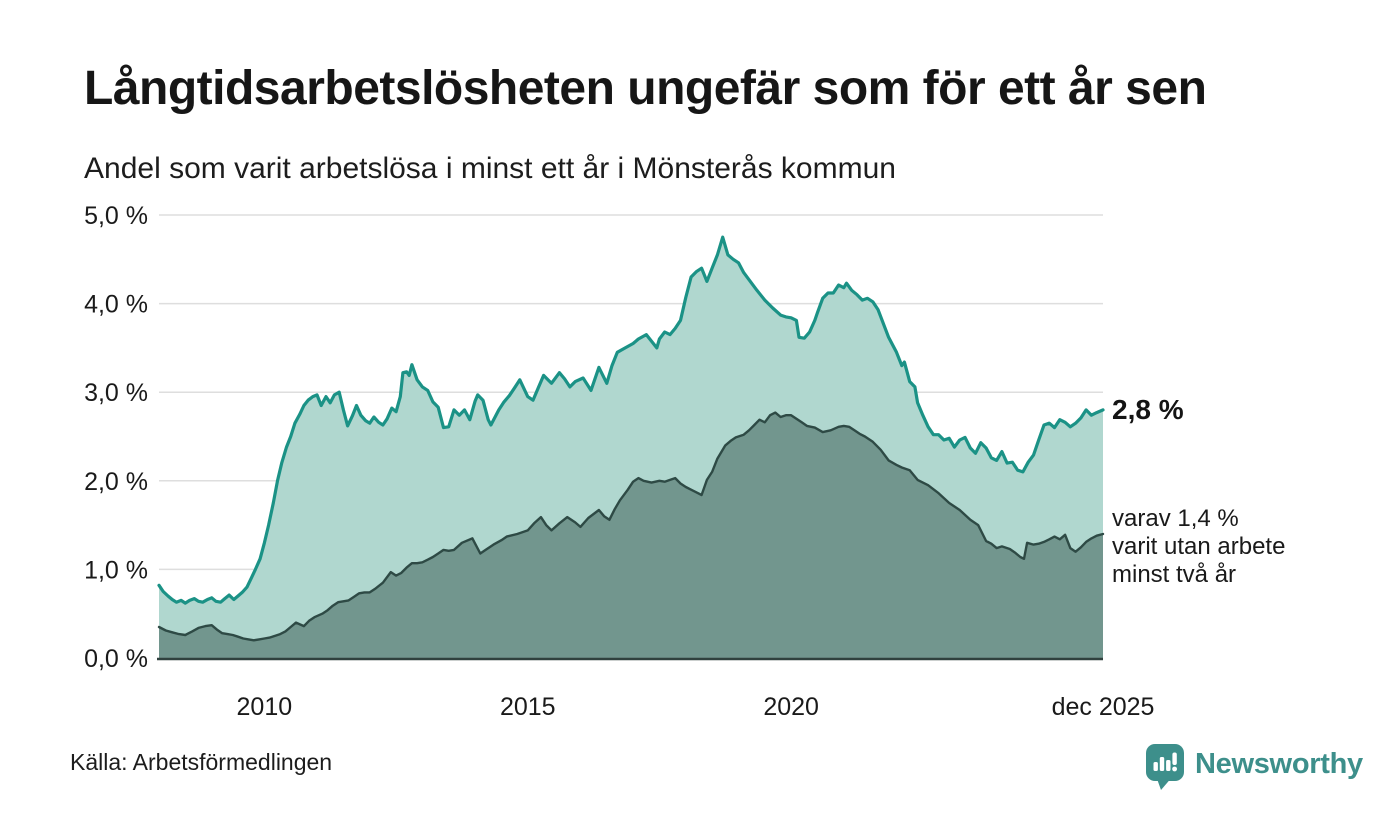 The width and height of the screenshot is (1400, 840). What do you see at coordinates (265, 707) in the screenshot?
I see `svg-text: 2010` at bounding box center [265, 707].